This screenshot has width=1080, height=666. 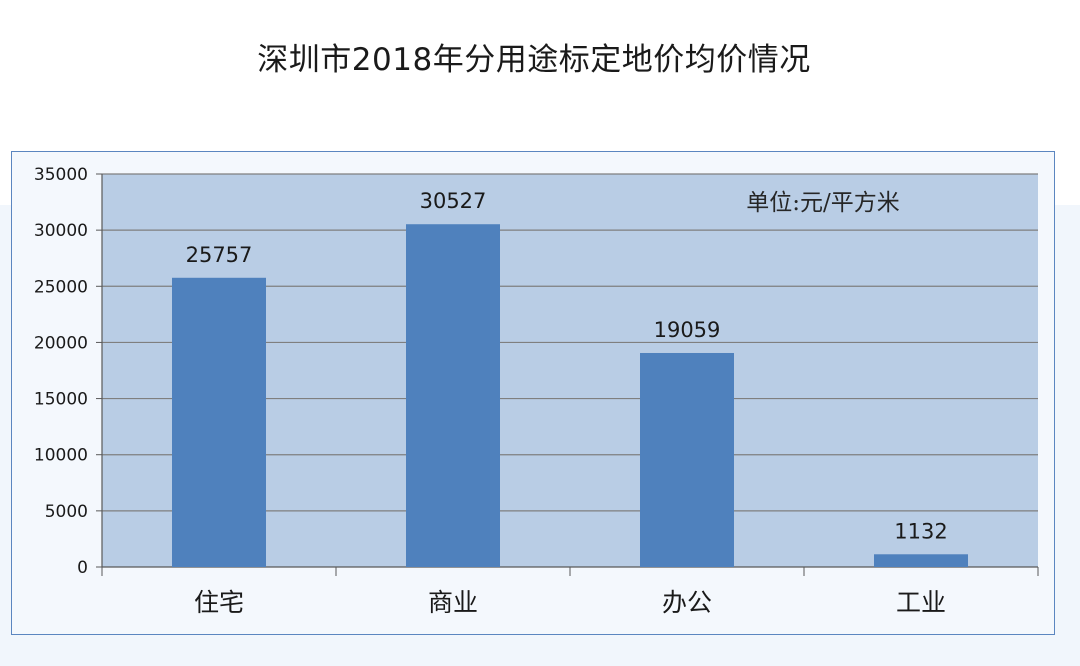 What do you see at coordinates (61, 343) in the screenshot?
I see `y-tick-label: 20000` at bounding box center [61, 343].